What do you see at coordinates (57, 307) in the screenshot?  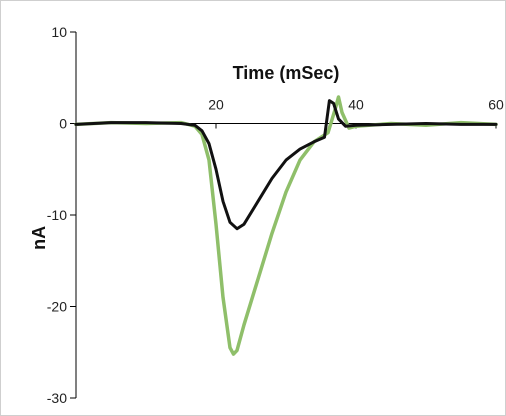 I see `y-tick-label: -20` at bounding box center [57, 307].